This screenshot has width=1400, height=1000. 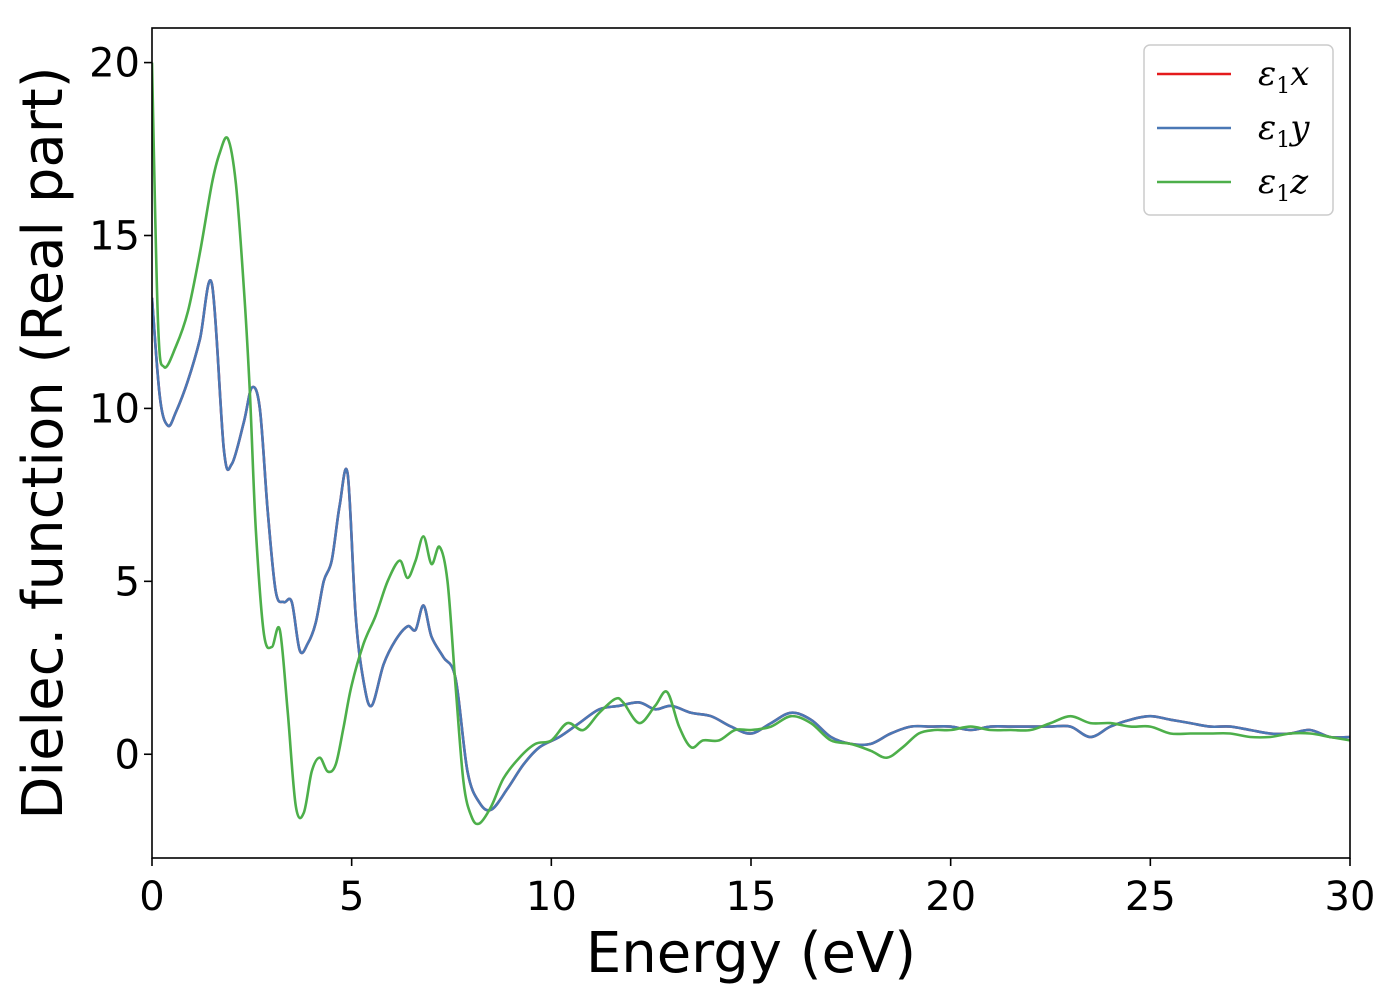 I want to click on y-axis-label: Dielec. function (Real part), so click(x=43, y=442).